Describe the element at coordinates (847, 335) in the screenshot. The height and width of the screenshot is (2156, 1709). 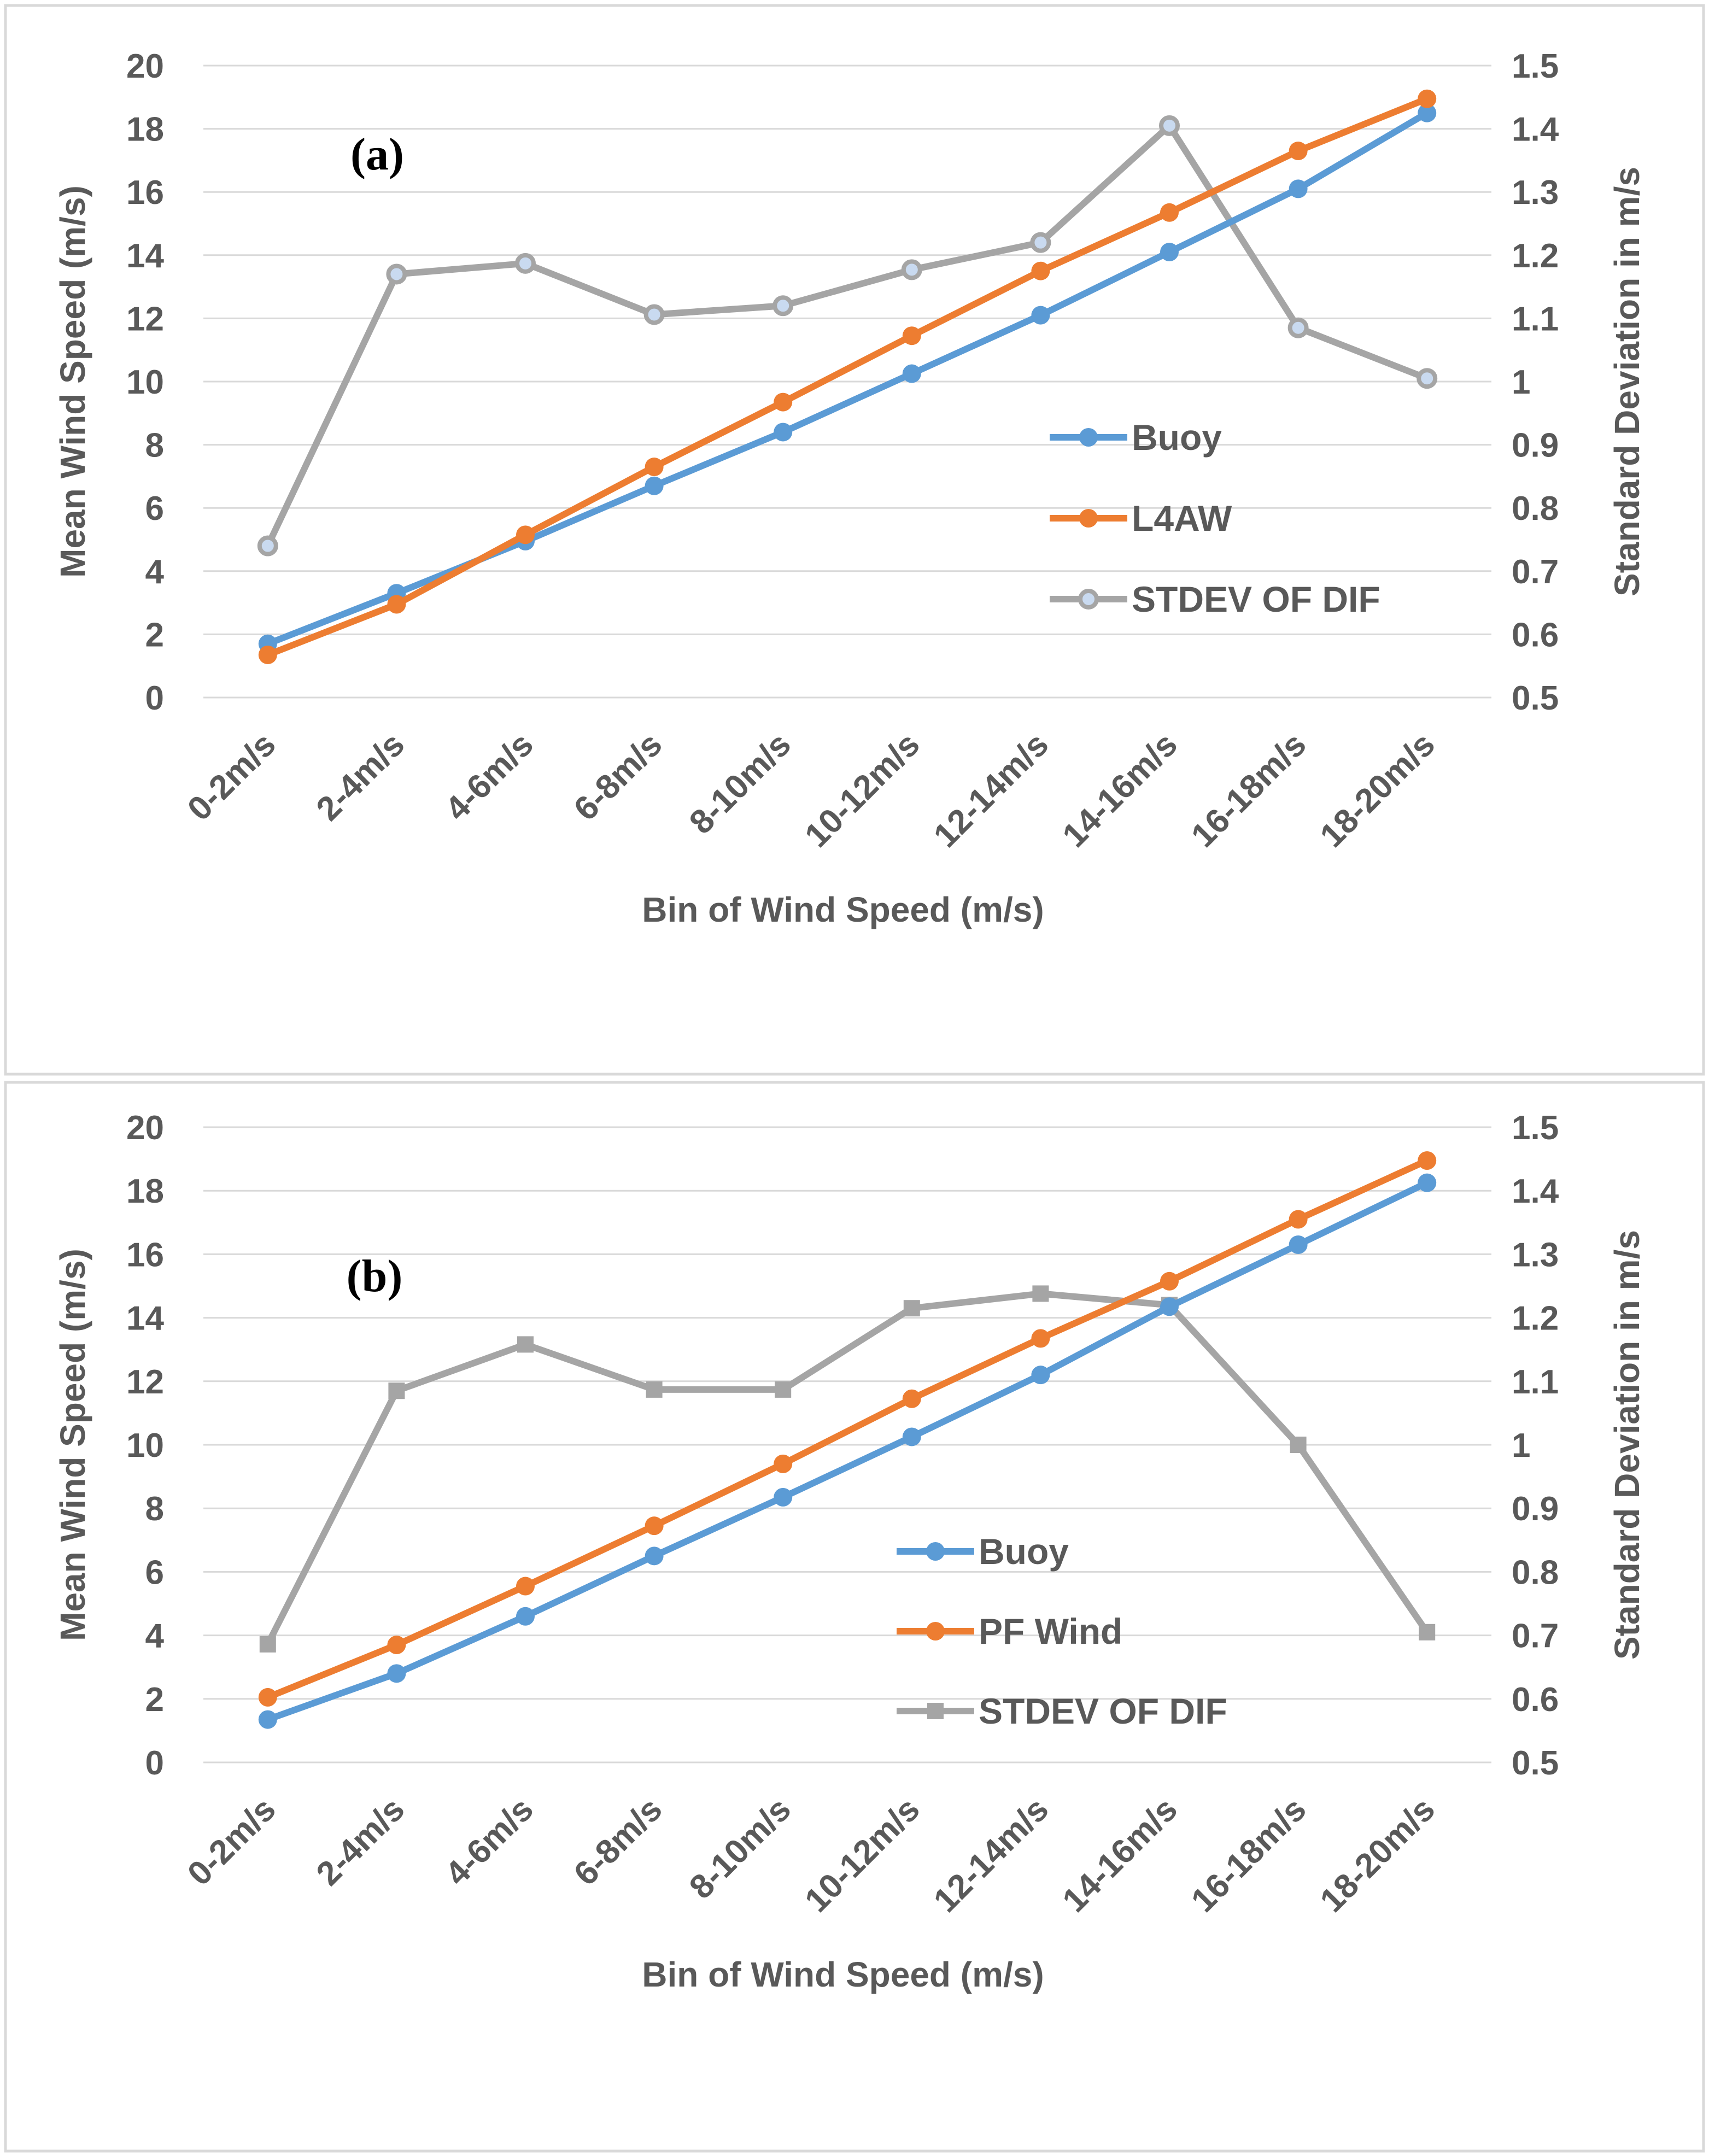
I see `series-stdev-of-dif` at that location.